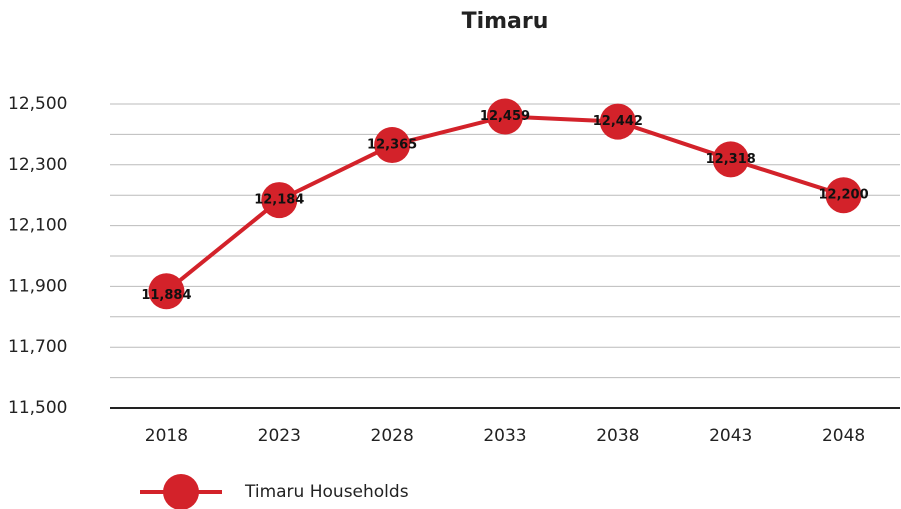 Image resolution: width=901 pixels, height=509 pixels. I want to click on legend-marker, so click(181, 491).